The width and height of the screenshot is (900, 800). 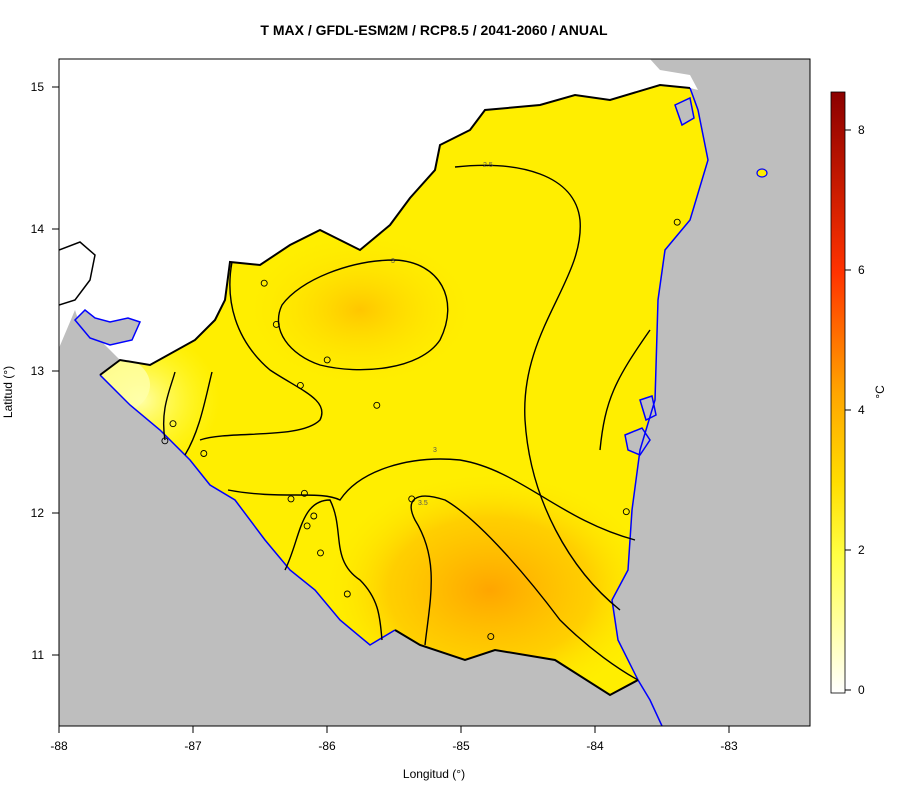 I want to click on colorbar-tick-label: 0, so click(x=861, y=690).